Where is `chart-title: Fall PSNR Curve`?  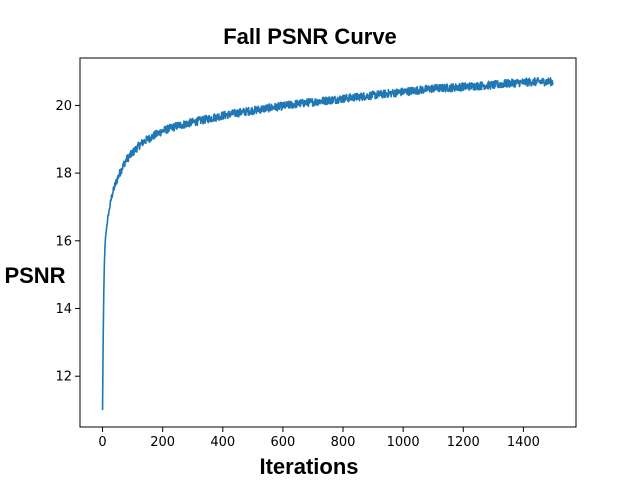 chart-title: Fall PSNR Curve is located at coordinates (310, 36).